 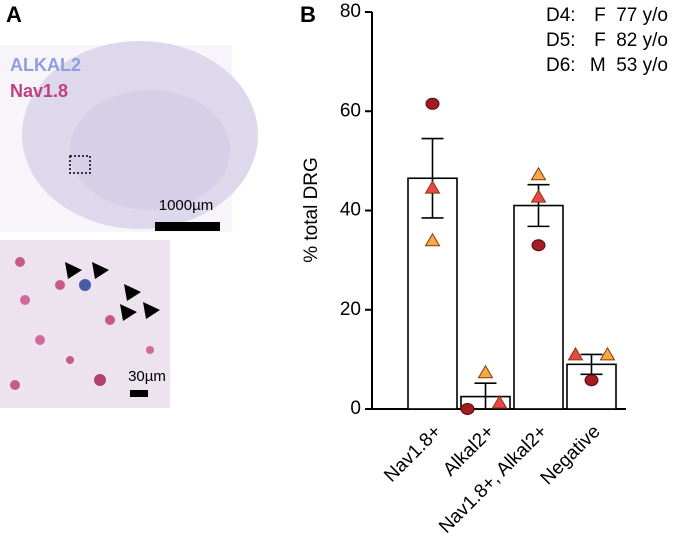 I want to click on y-tick-label: 60, so click(x=350, y=110).